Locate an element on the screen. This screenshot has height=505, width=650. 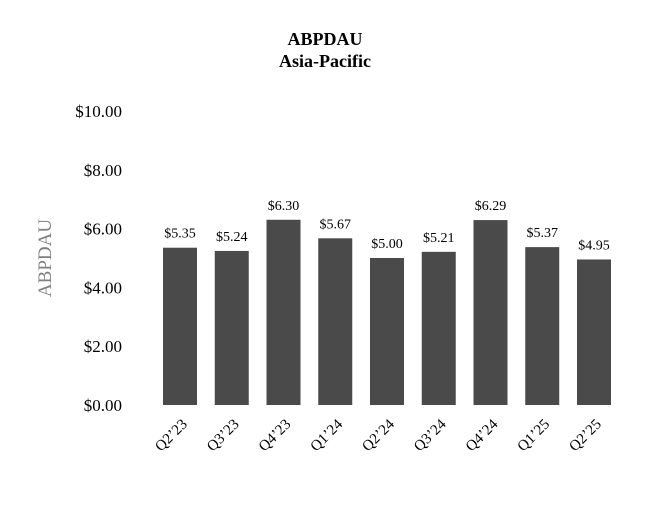
data-label: $4.95 is located at coordinates (594, 245).